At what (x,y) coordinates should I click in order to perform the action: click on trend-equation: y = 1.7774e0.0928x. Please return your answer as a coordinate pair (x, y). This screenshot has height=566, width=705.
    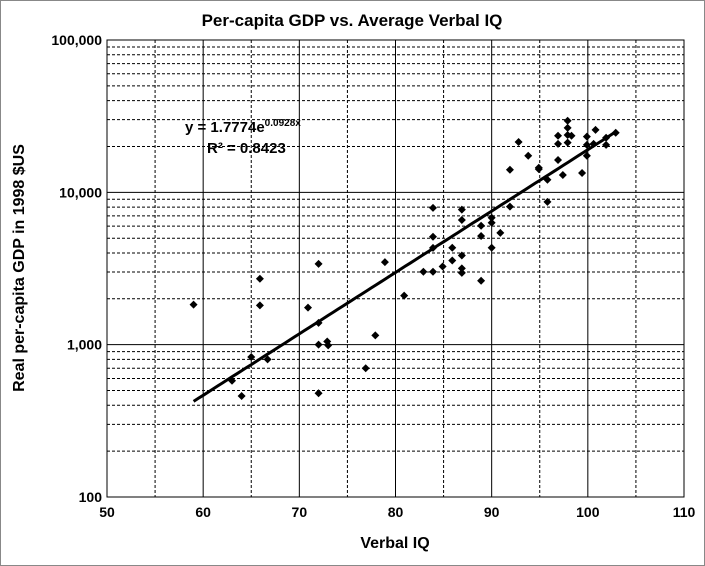
    Looking at the image, I should click on (243, 127).